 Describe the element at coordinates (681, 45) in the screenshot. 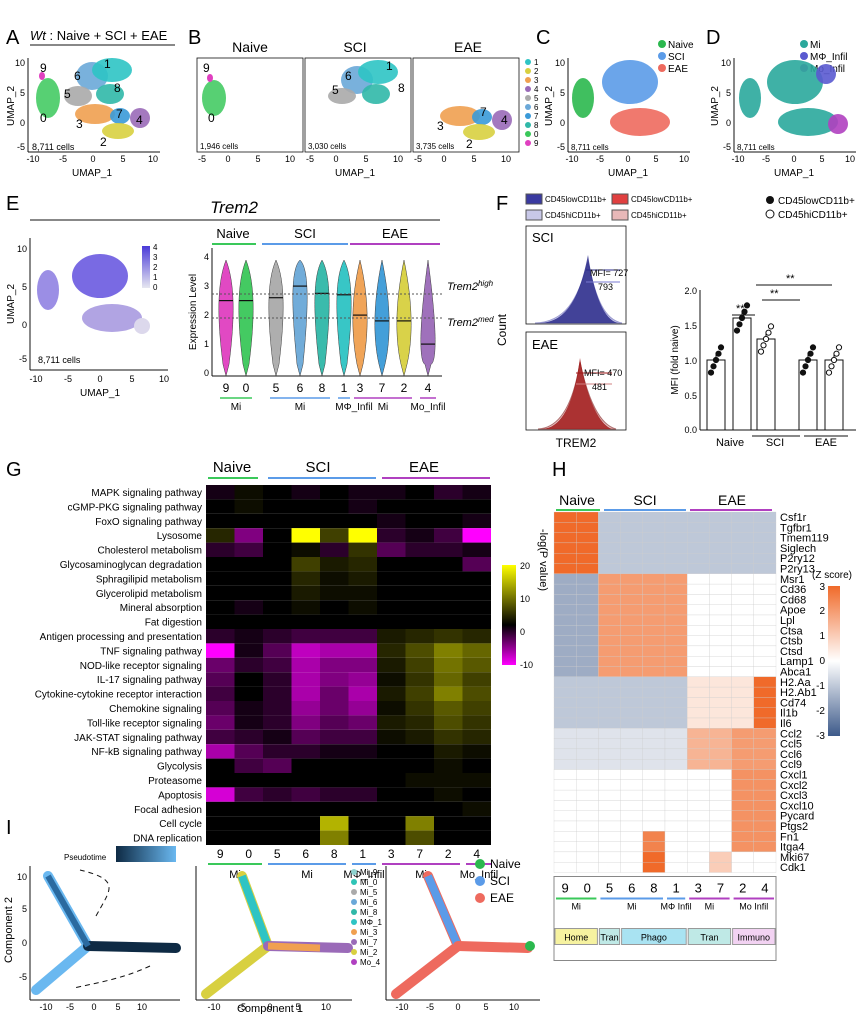

I see `legend-label: Naive` at that location.